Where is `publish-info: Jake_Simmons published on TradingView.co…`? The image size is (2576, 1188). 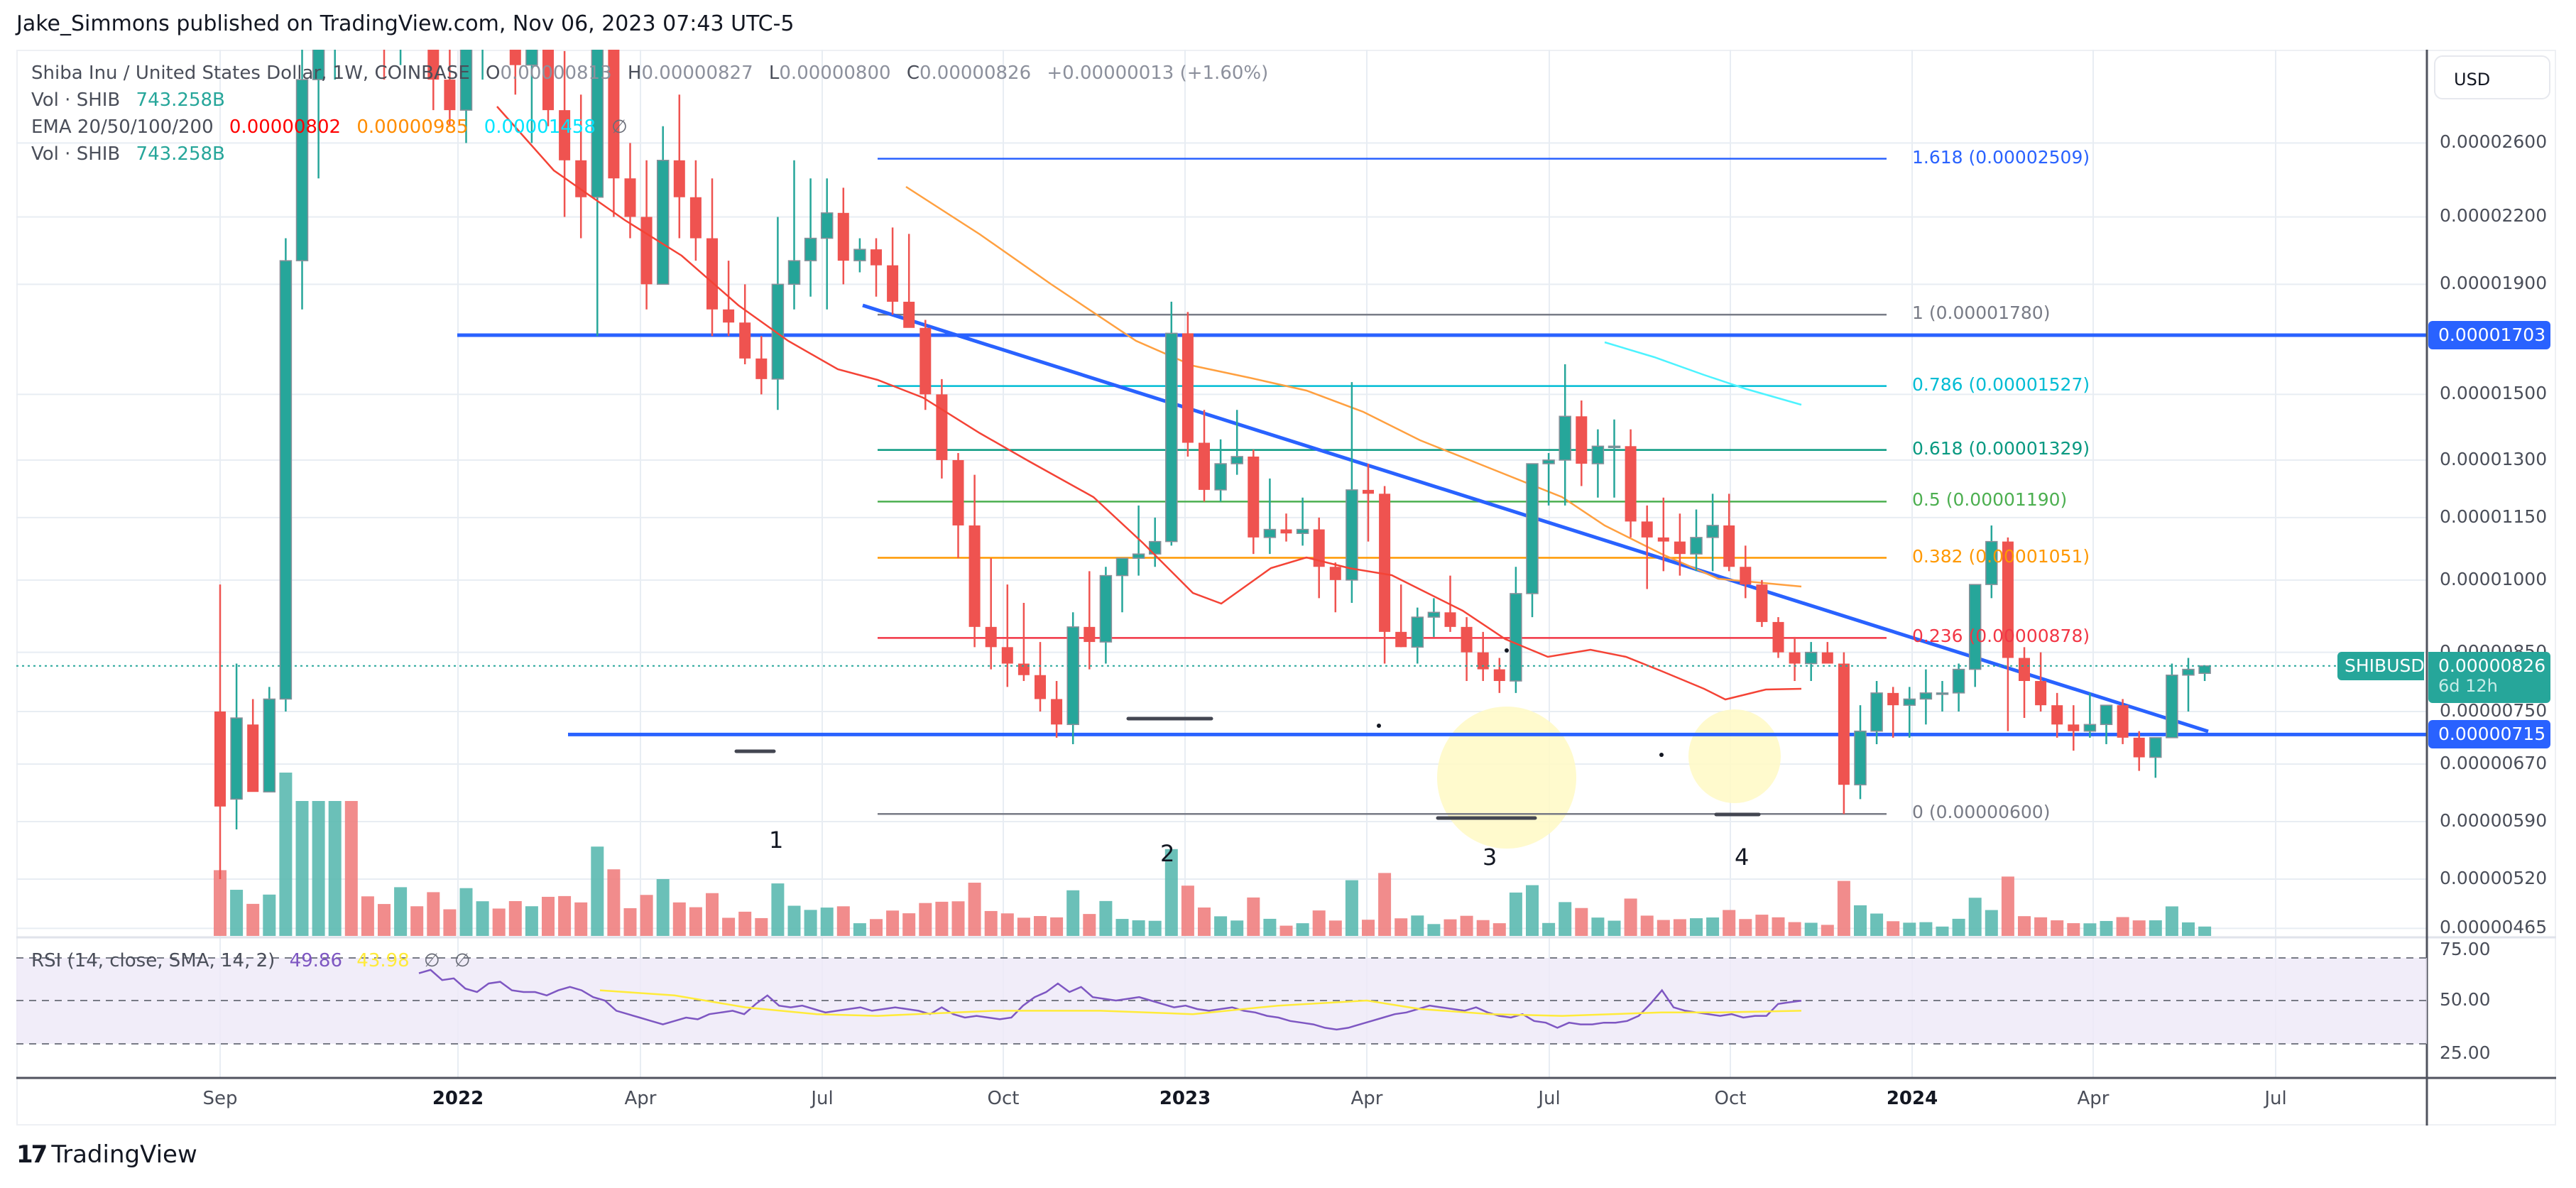
publish-info: Jake_Simmons published on TradingView.co… is located at coordinates (405, 23).